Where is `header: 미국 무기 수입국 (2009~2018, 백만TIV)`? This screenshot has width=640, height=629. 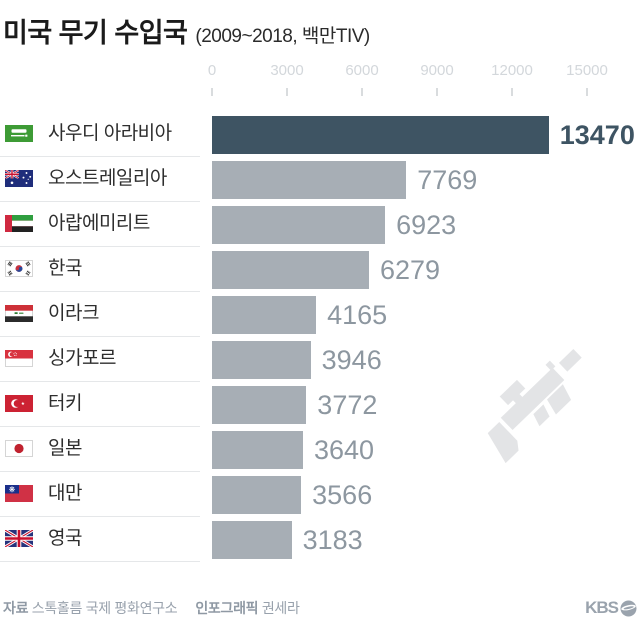
header: 미국 무기 수입국 (2009~2018, 백만TIV) is located at coordinates (186, 30).